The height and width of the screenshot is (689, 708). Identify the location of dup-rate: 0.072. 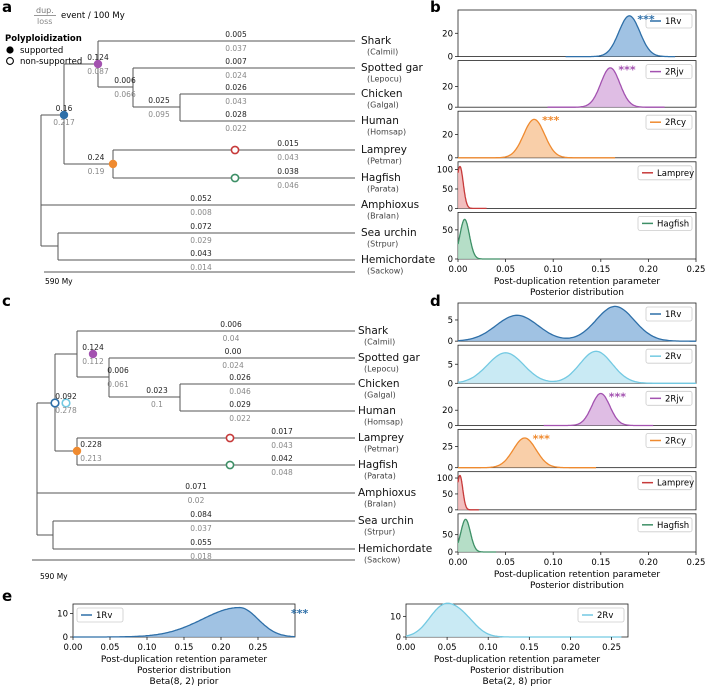
(201, 226).